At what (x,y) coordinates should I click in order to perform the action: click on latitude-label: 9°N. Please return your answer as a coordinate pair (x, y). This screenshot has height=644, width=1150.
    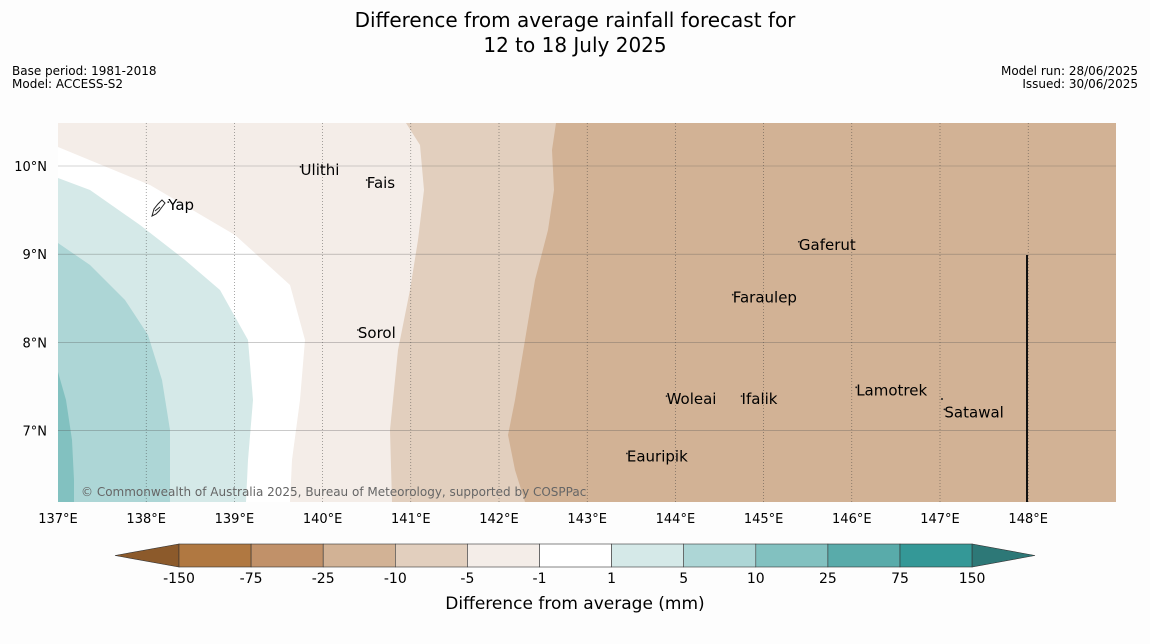
    Looking at the image, I should click on (35, 255).